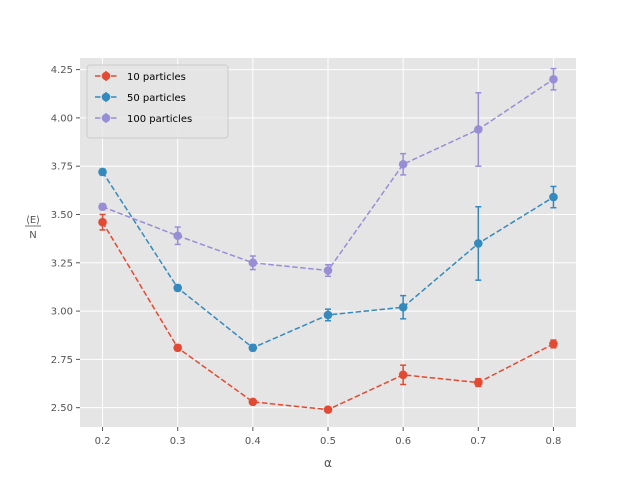 This screenshot has width=640, height=480. I want to click on y-axis-label: ⟨E⟩ N, so click(33, 228).